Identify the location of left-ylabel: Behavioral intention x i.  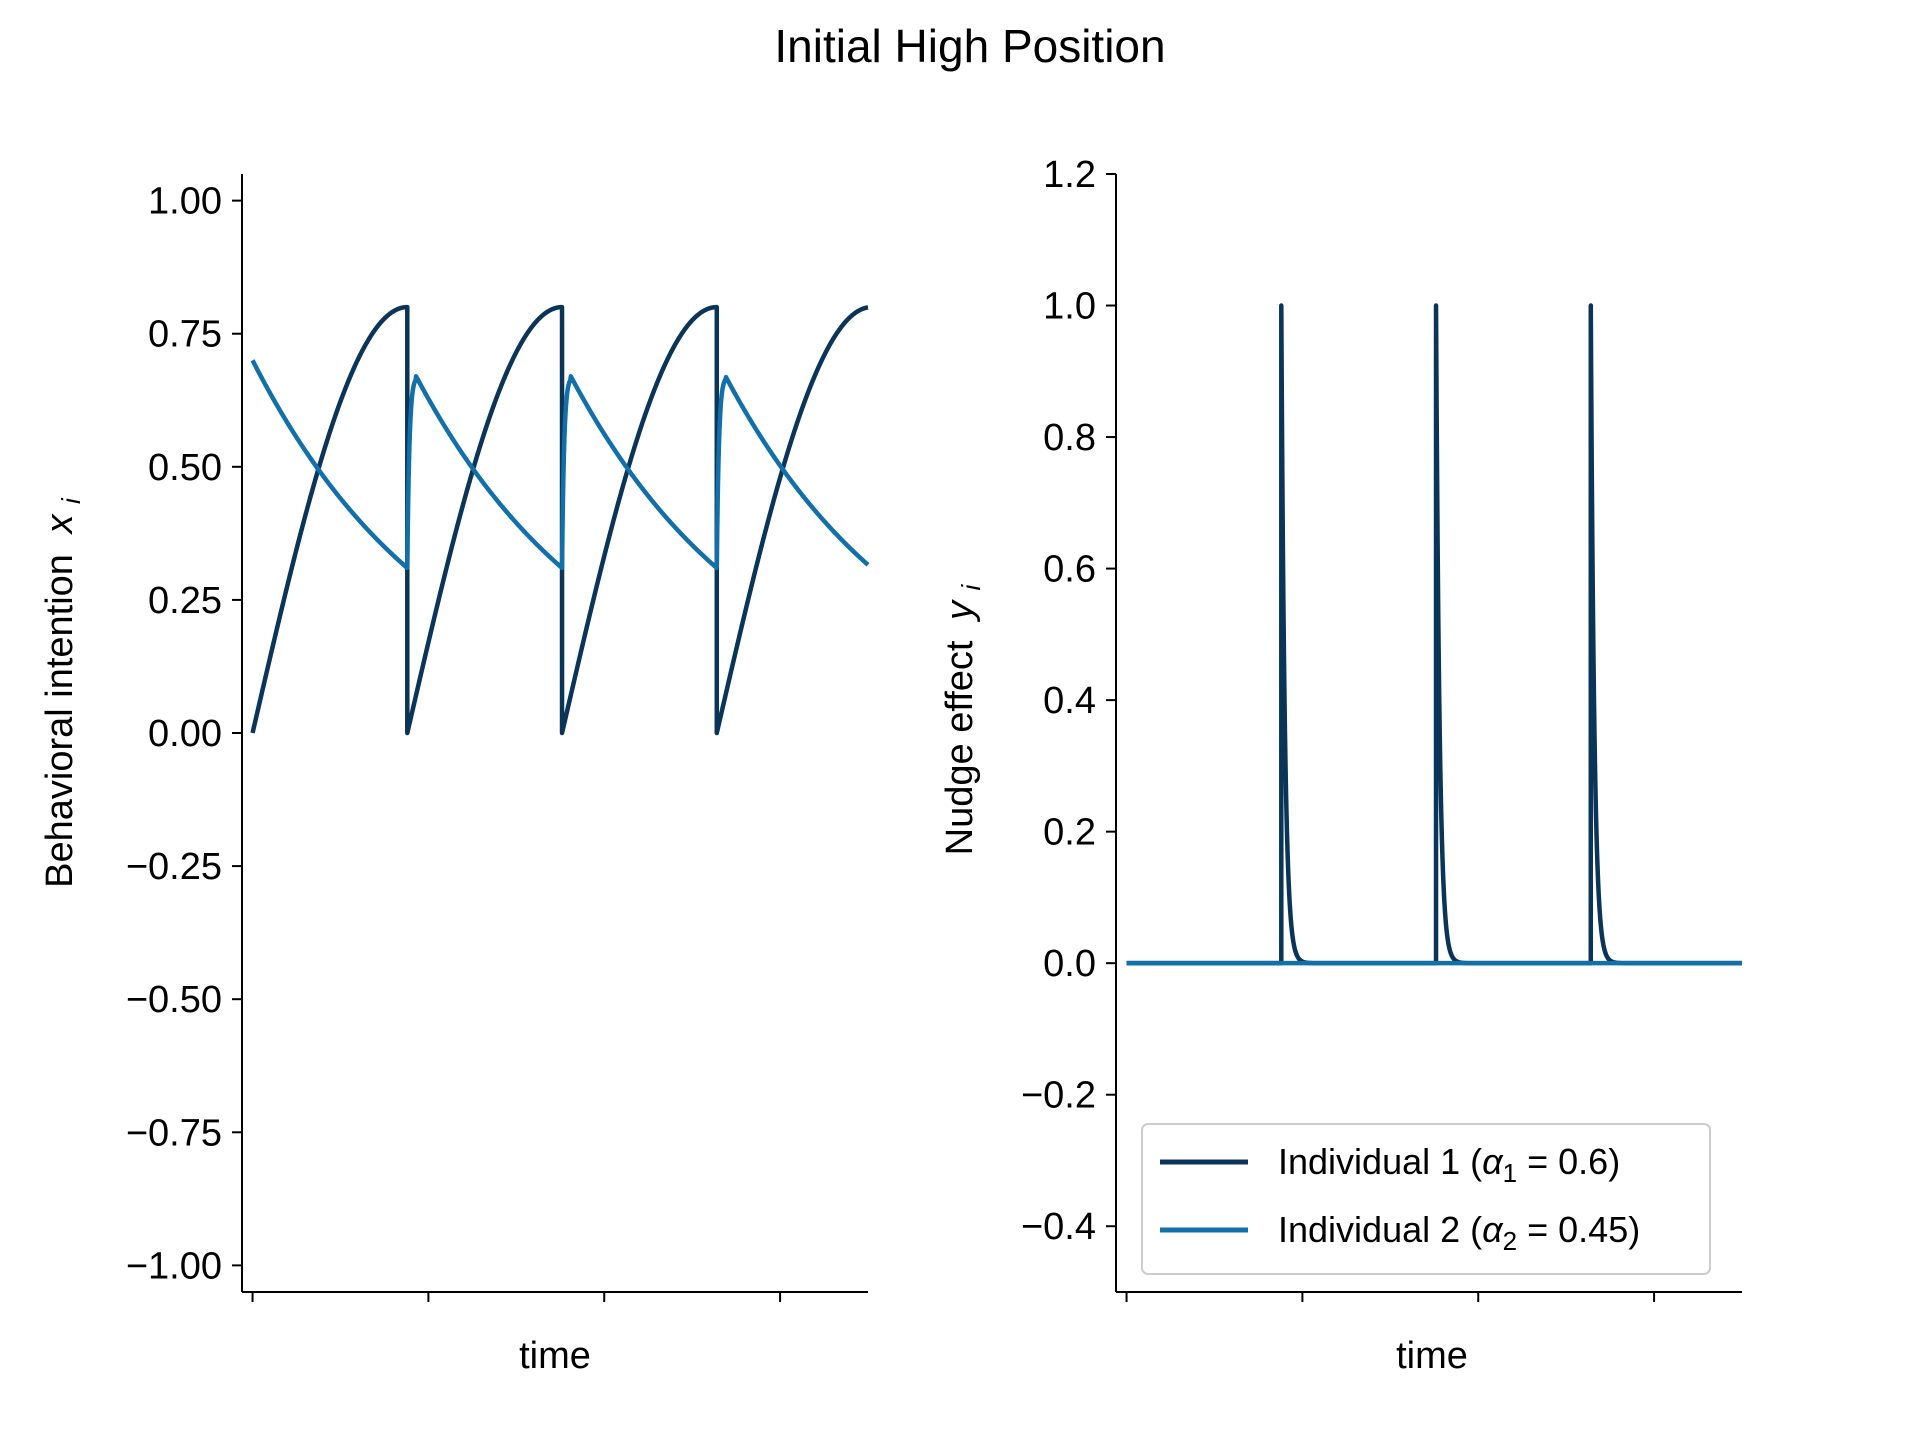
(62, 692).